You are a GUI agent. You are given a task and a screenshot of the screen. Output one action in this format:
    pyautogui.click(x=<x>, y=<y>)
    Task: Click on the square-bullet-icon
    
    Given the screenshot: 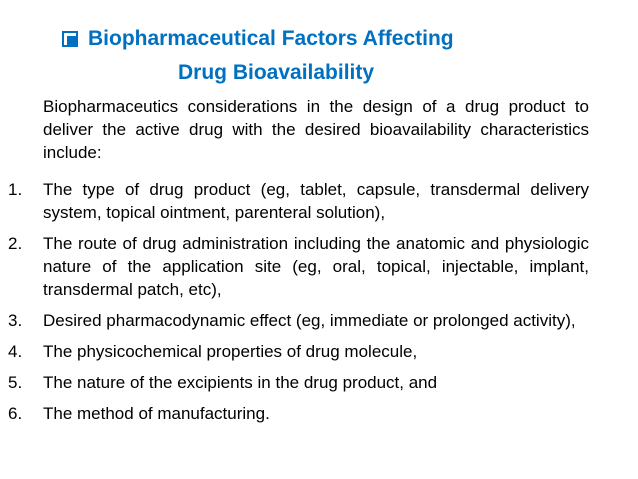 What is the action you would take?
    pyautogui.click(x=70, y=39)
    